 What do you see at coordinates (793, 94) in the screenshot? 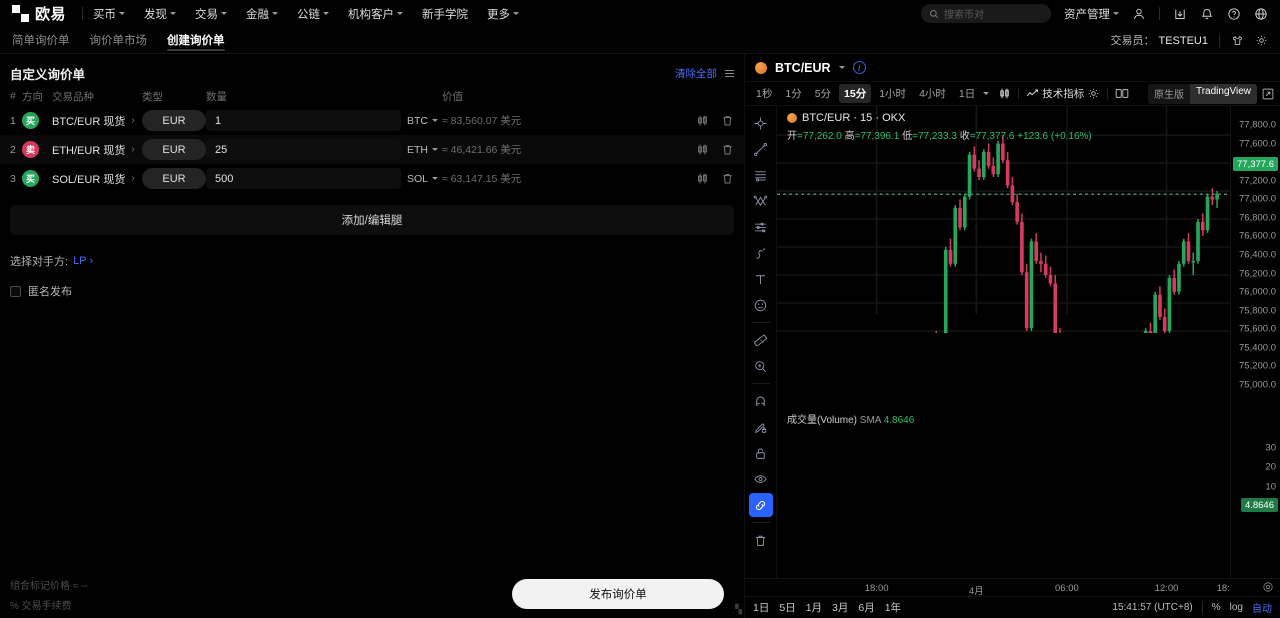
I see `timeframe-1m: 1分` at bounding box center [793, 94].